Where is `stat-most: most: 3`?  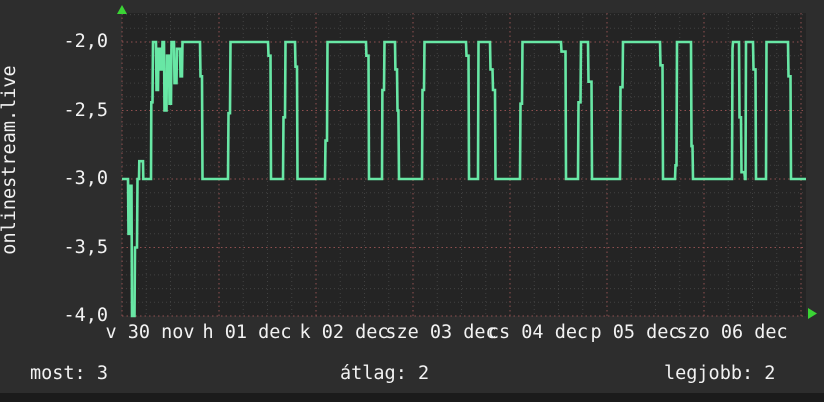 stat-most: most: 3 is located at coordinates (69, 374).